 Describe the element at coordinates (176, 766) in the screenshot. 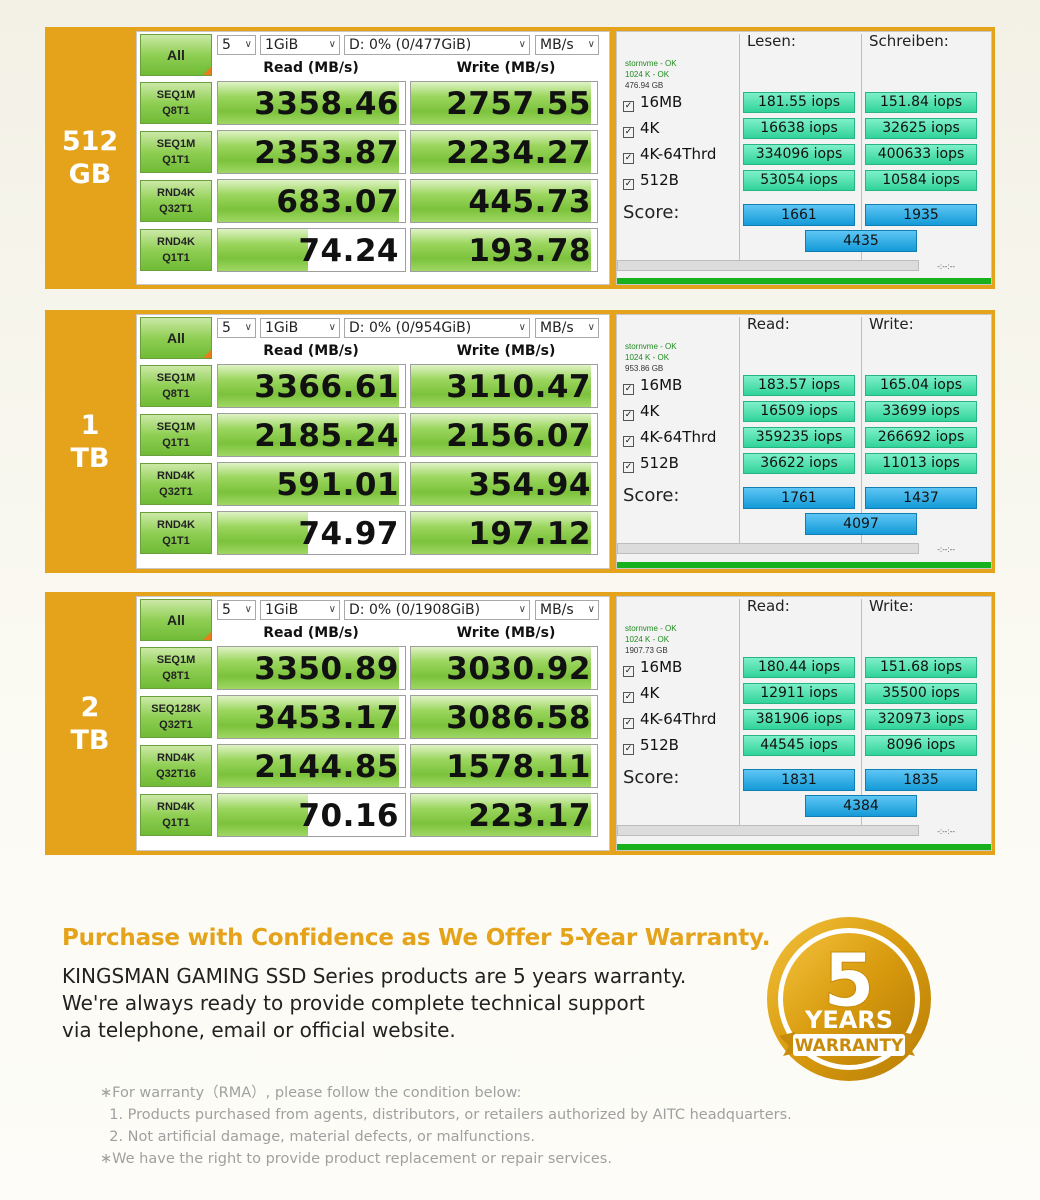

I see `test-row-button: RND4K Q32T16` at that location.